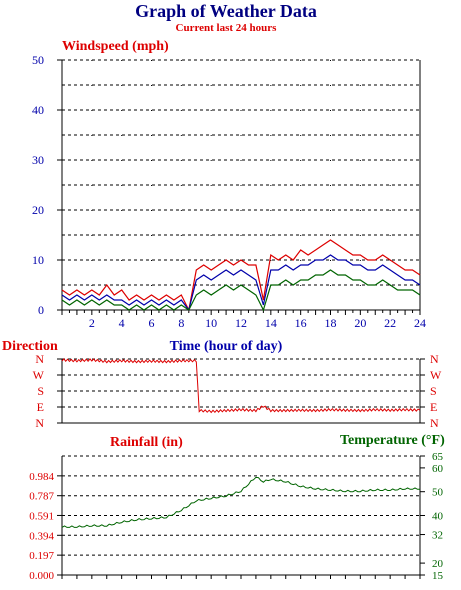 The width and height of the screenshot is (461, 590). What do you see at coordinates (241, 386) in the screenshot?
I see `direction-series` at bounding box center [241, 386].